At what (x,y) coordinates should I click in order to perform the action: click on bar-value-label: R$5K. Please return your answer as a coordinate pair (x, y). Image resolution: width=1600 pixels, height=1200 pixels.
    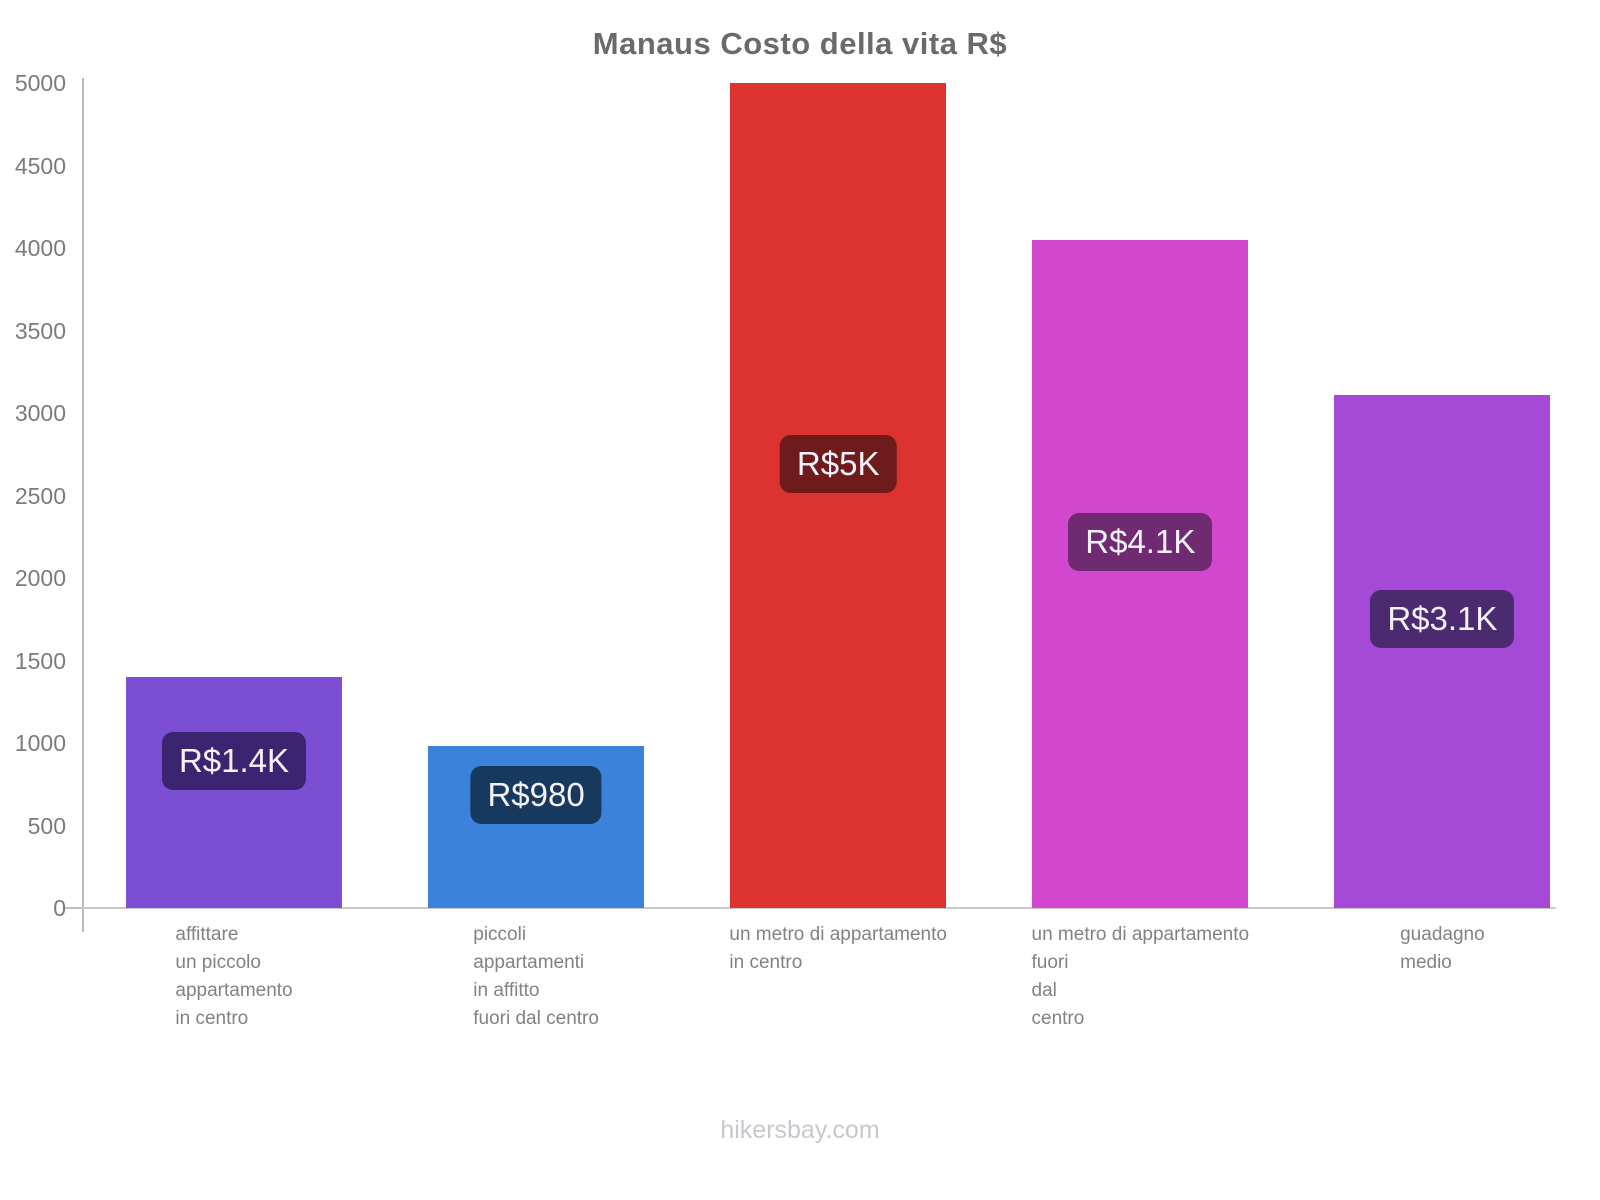
    Looking at the image, I should click on (838, 463).